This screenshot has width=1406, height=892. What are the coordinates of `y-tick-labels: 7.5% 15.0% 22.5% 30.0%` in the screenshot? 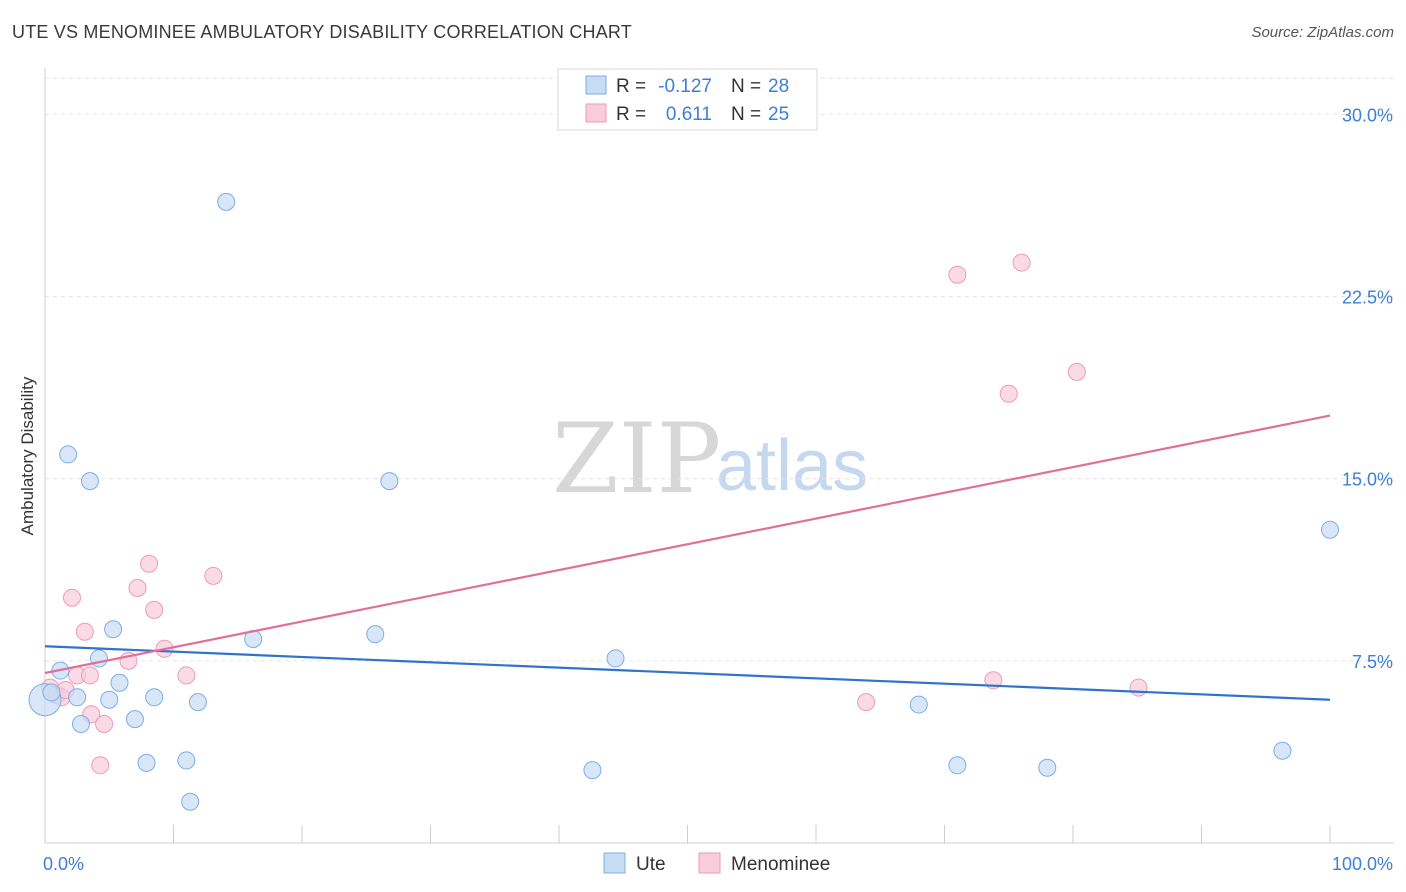 It's located at (1367, 388).